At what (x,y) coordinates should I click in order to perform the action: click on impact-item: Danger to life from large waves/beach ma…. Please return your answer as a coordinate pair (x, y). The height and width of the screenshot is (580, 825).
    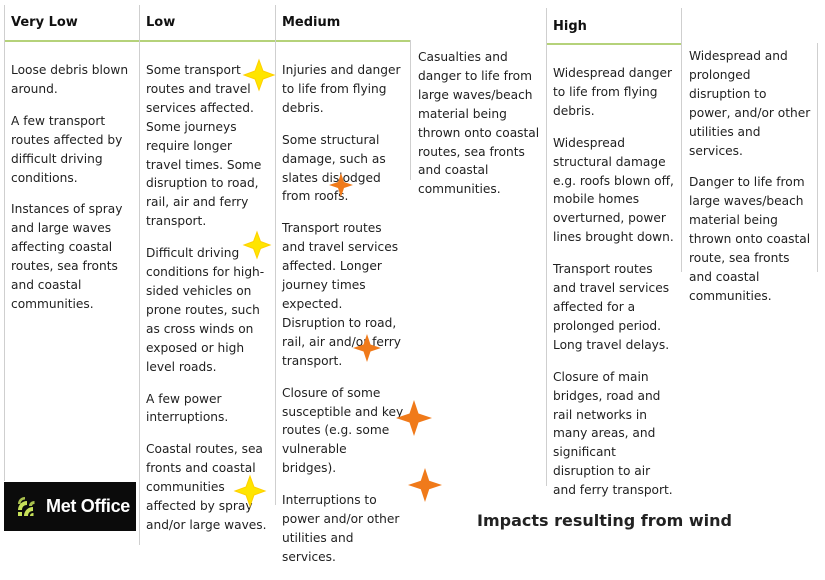
    Looking at the image, I should click on (750, 239).